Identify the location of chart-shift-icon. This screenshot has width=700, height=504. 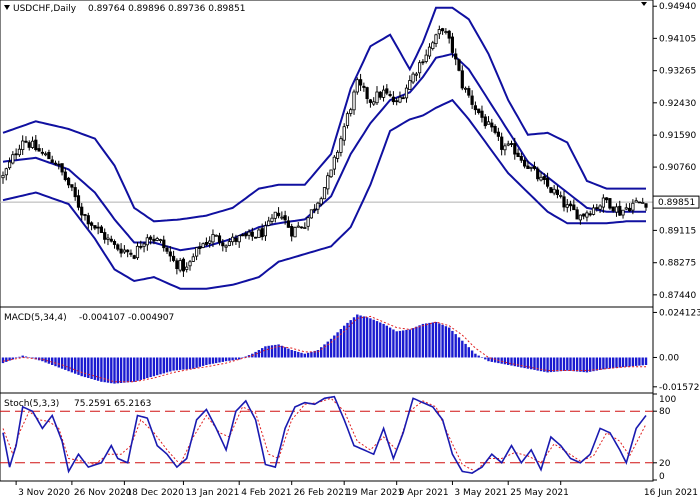
(644, 4).